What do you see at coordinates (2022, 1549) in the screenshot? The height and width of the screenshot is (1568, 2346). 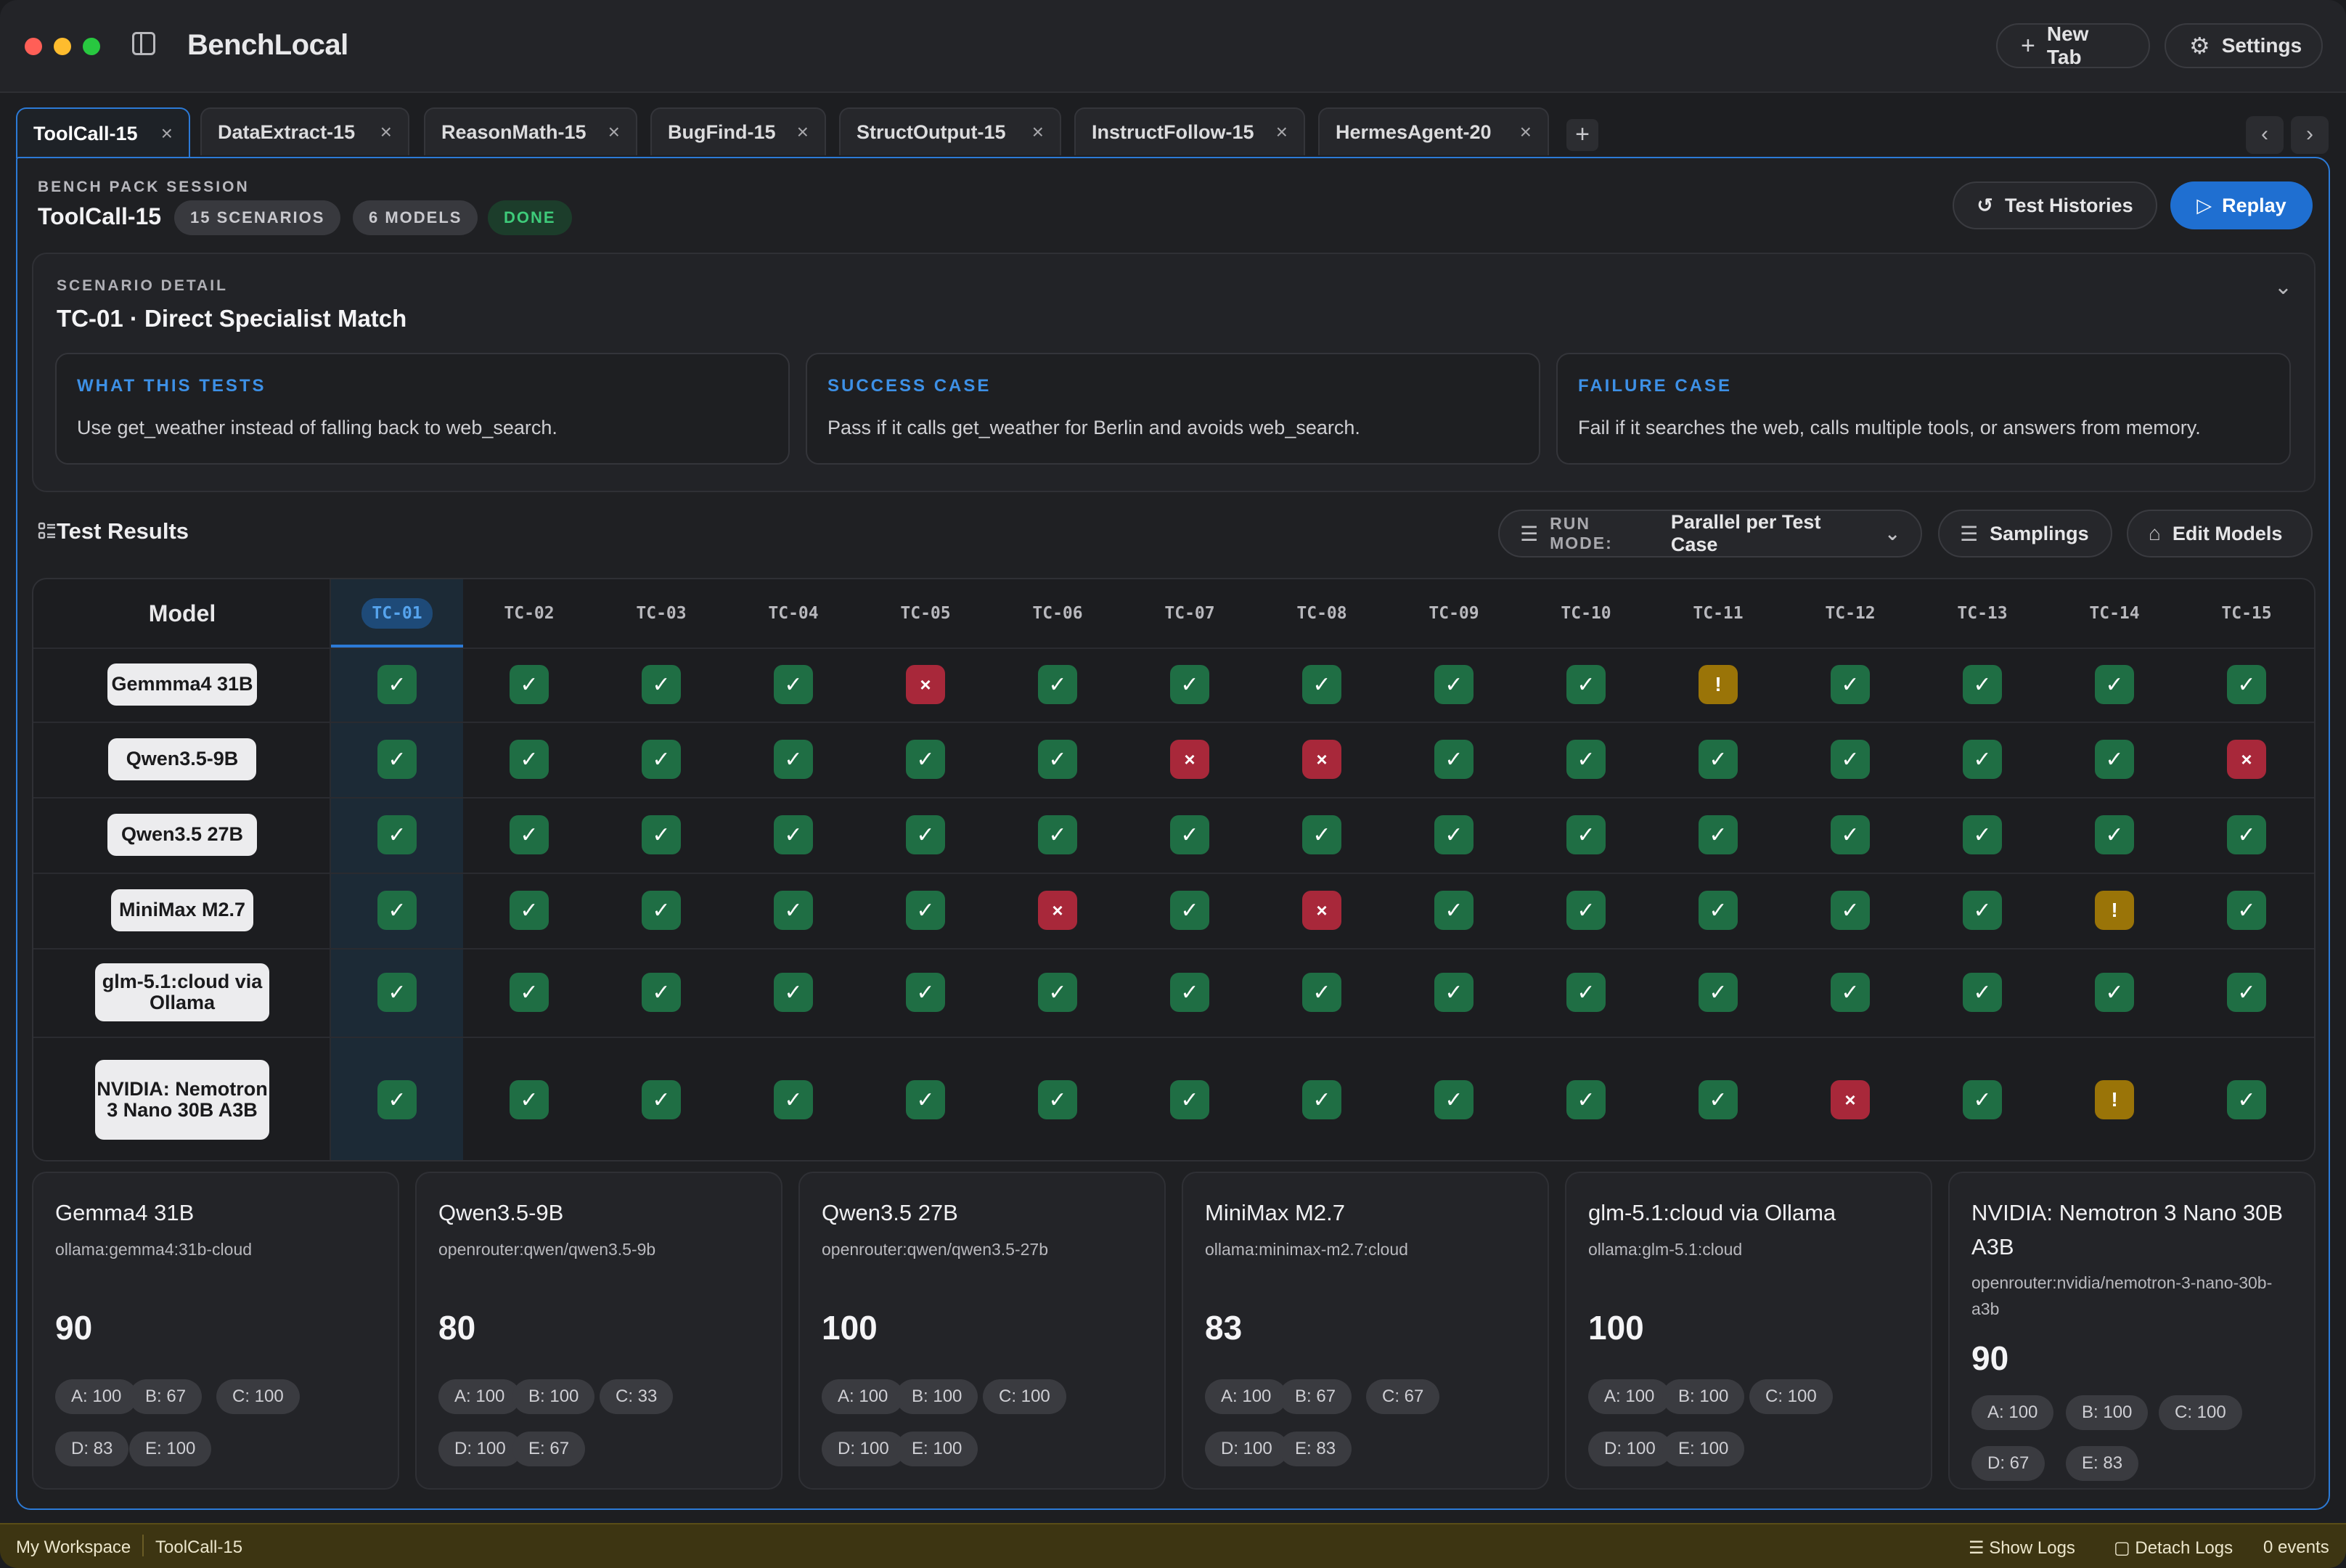 I see `show-logs-button: ☰ Show Logs` at bounding box center [2022, 1549].